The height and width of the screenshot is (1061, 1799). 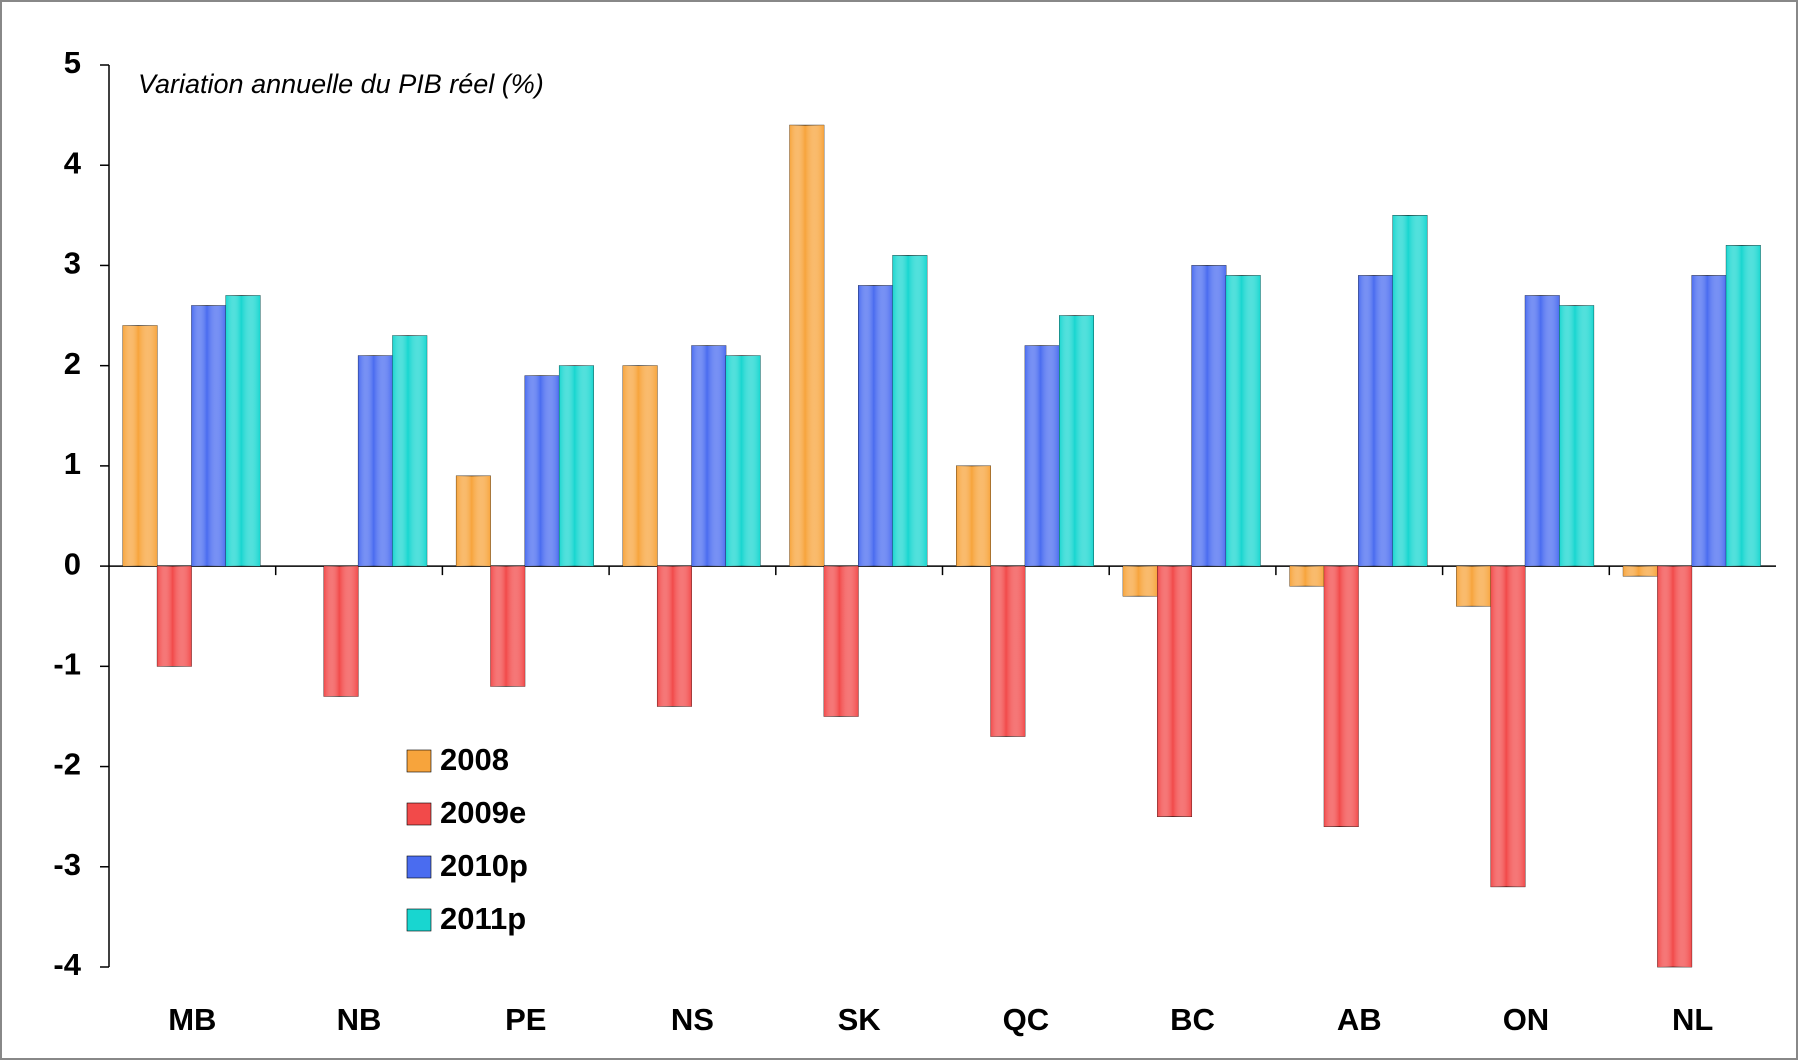 I want to click on y-tick-label: -1, so click(x=67, y=664).